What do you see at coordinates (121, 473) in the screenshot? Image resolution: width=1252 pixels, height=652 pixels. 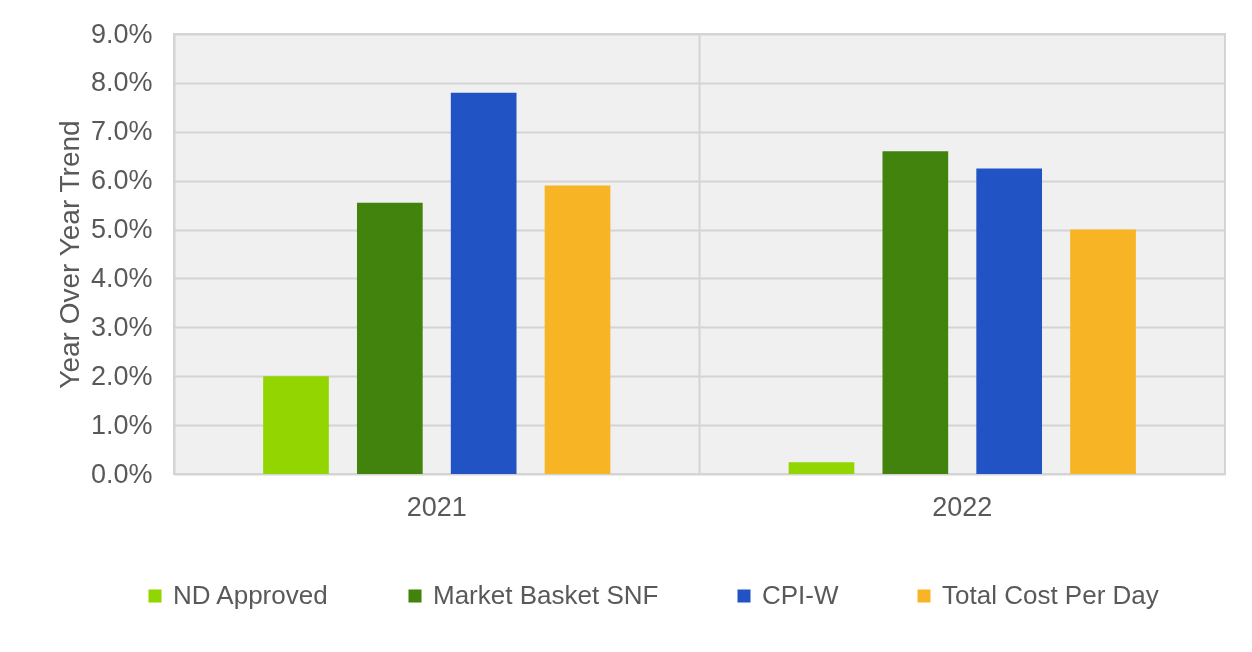 I see `y-tick-label: 0.0%` at bounding box center [121, 473].